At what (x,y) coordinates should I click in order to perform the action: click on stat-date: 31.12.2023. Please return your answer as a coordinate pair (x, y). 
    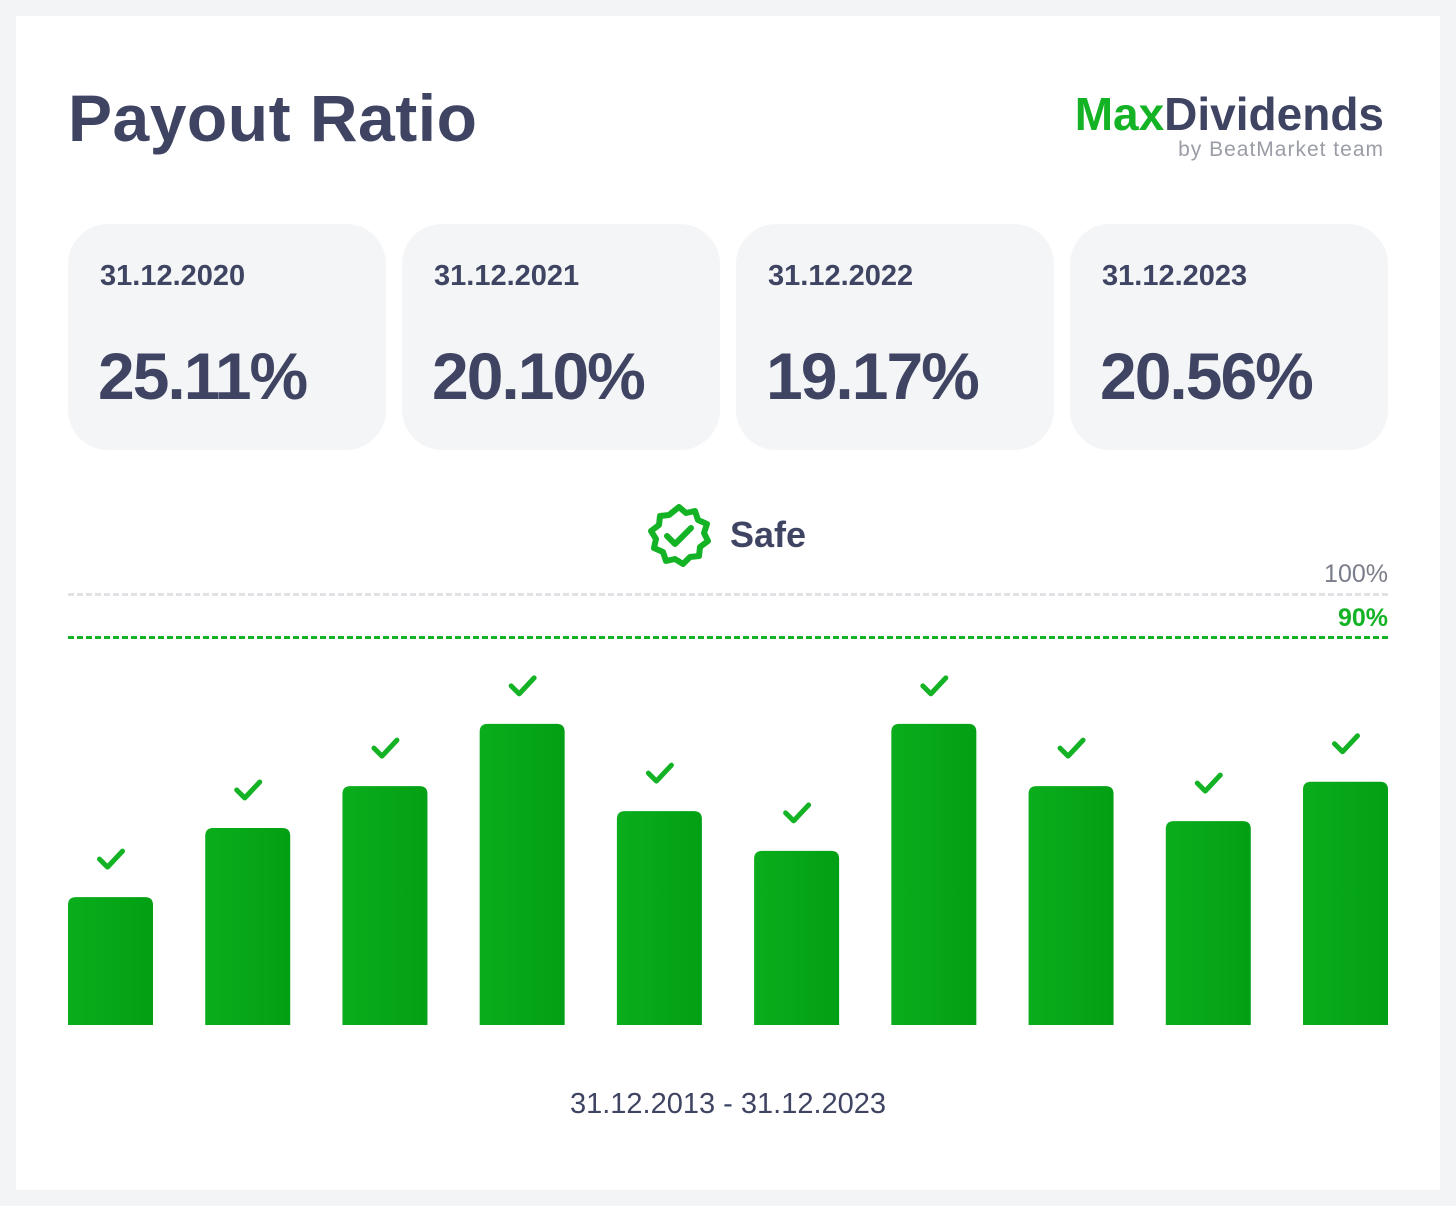
    Looking at the image, I should click on (1175, 276).